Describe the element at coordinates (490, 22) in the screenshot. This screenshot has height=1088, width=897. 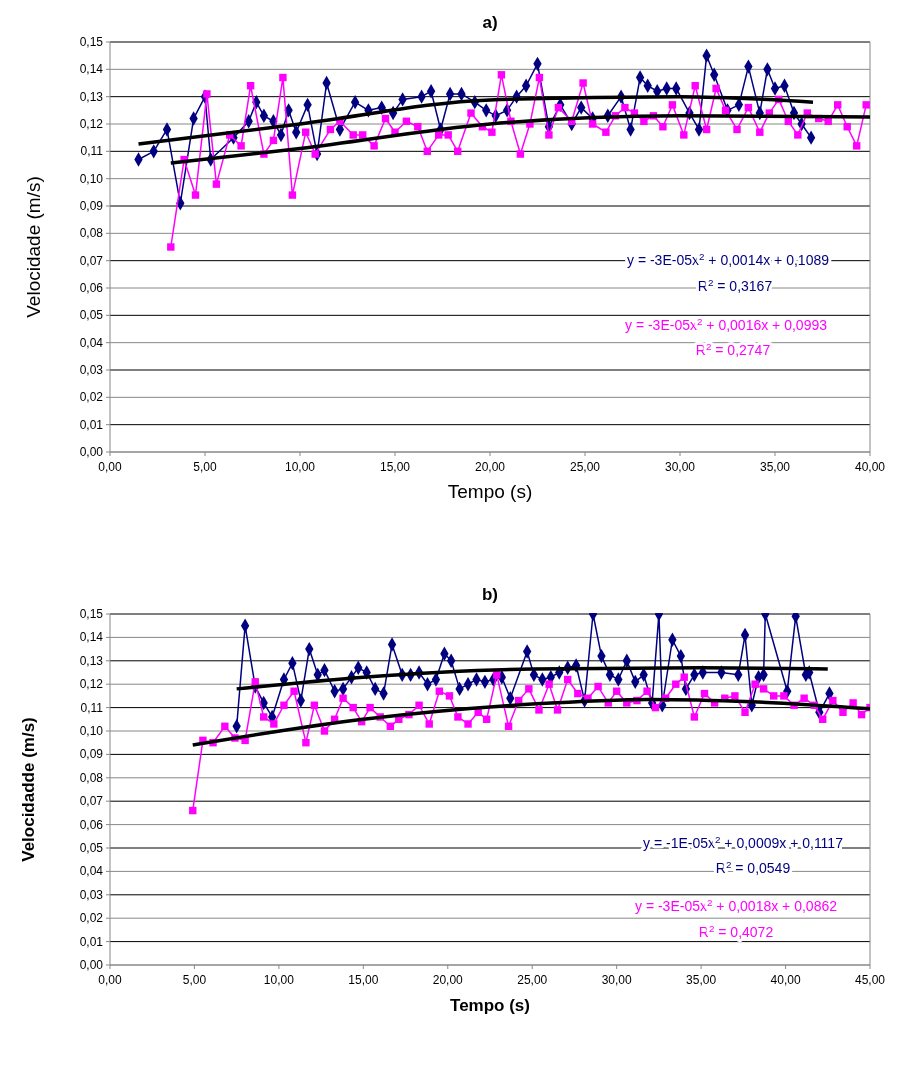
I see `chart-title: a)` at that location.